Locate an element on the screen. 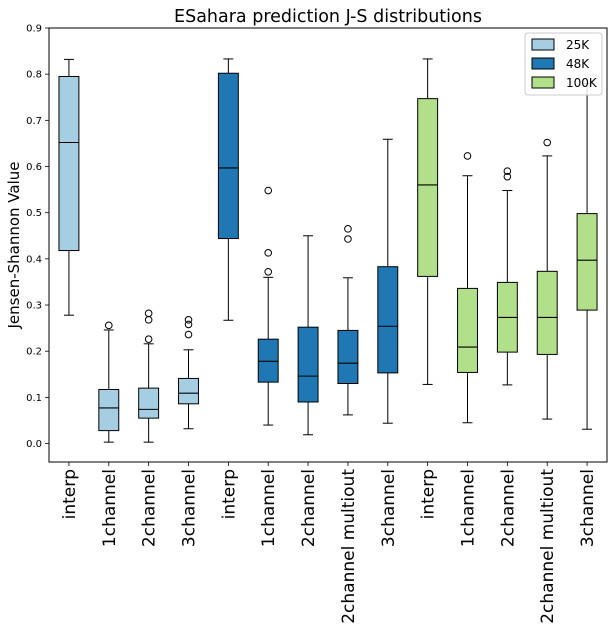  y-tick-label: 0.9 is located at coordinates (34, 29).